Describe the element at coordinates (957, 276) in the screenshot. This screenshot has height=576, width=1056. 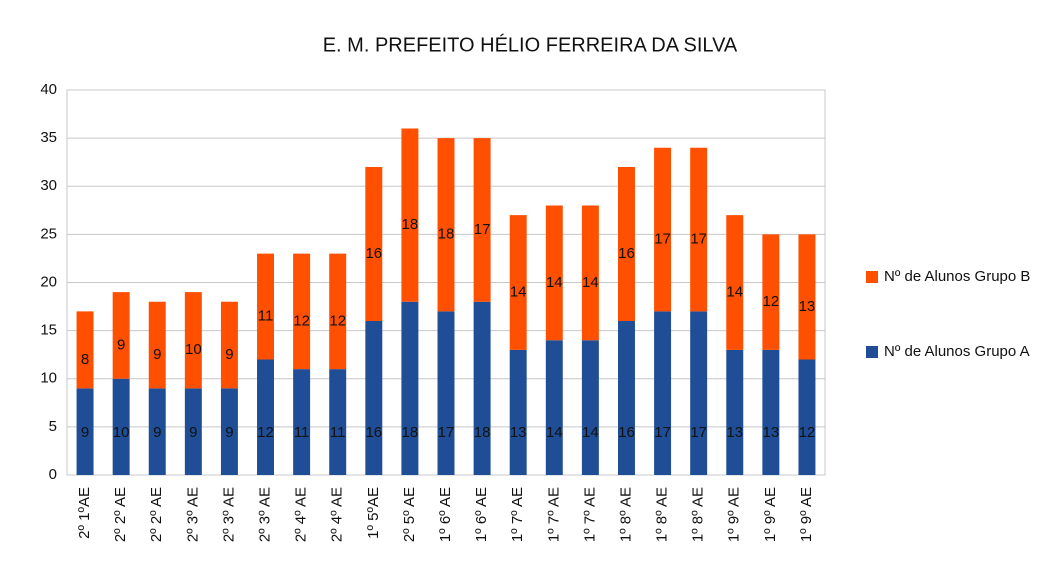
I see `legend-label: Nº de Alunos Grupo B` at that location.